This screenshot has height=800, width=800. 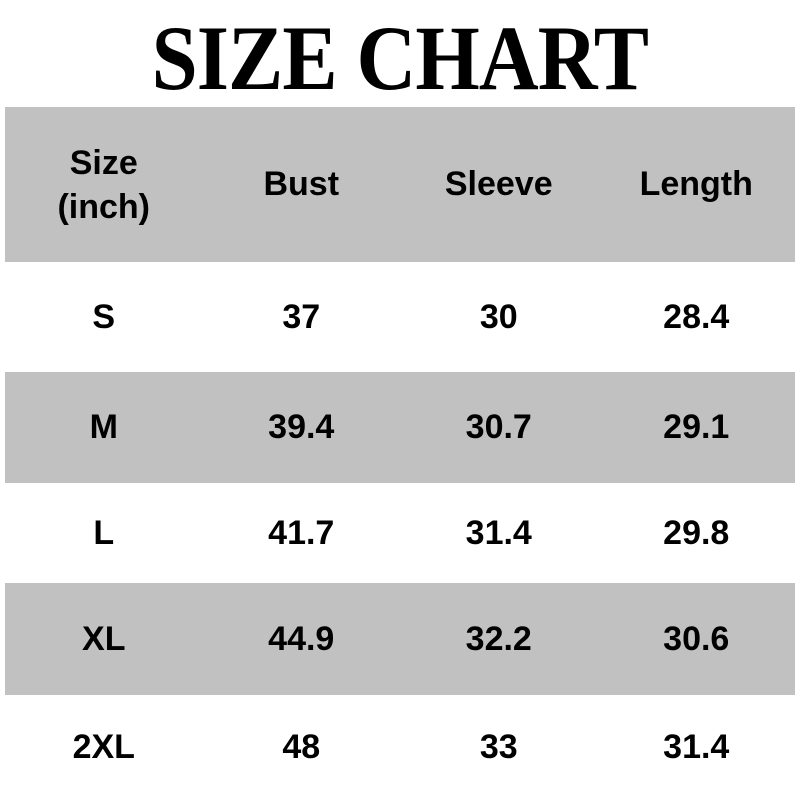 I want to click on column-header-length: Length, so click(x=696, y=184).